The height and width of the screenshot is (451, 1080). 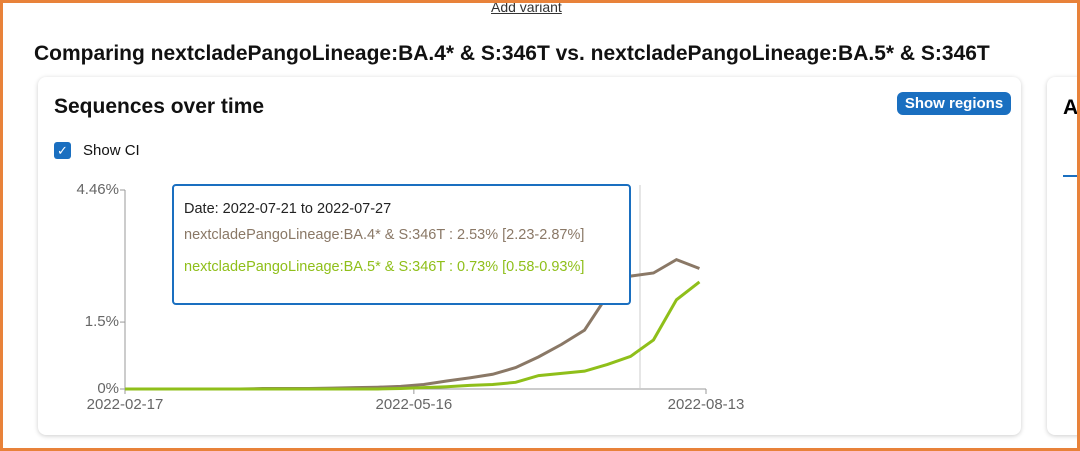 I want to click on x-tick-label: 2022-05-16, so click(x=413, y=404).